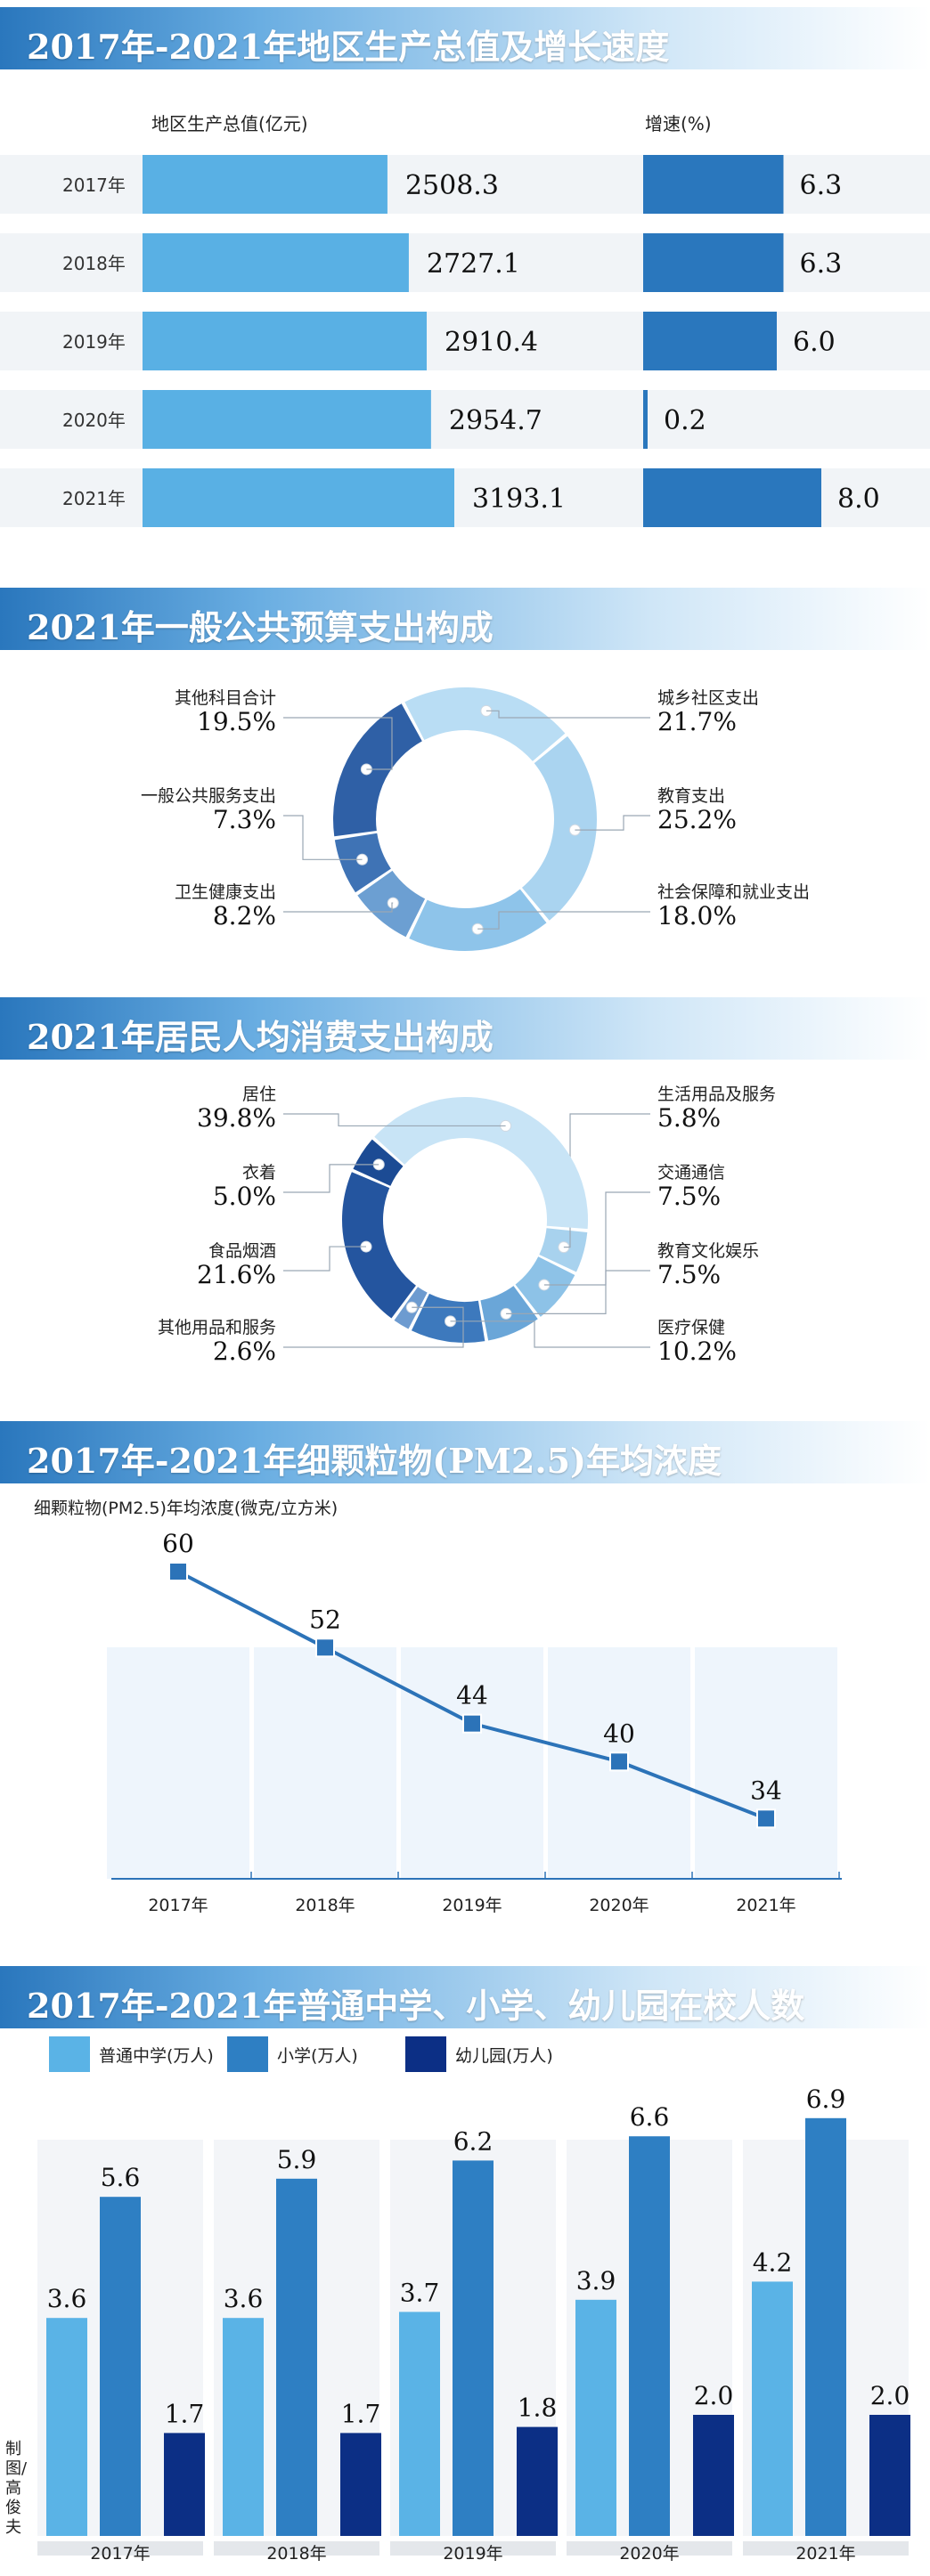  What do you see at coordinates (374, 1461) in the screenshot?
I see `pm-section-title: 2017年-2021年细颗粒物(PM2.5)年均浓度` at bounding box center [374, 1461].